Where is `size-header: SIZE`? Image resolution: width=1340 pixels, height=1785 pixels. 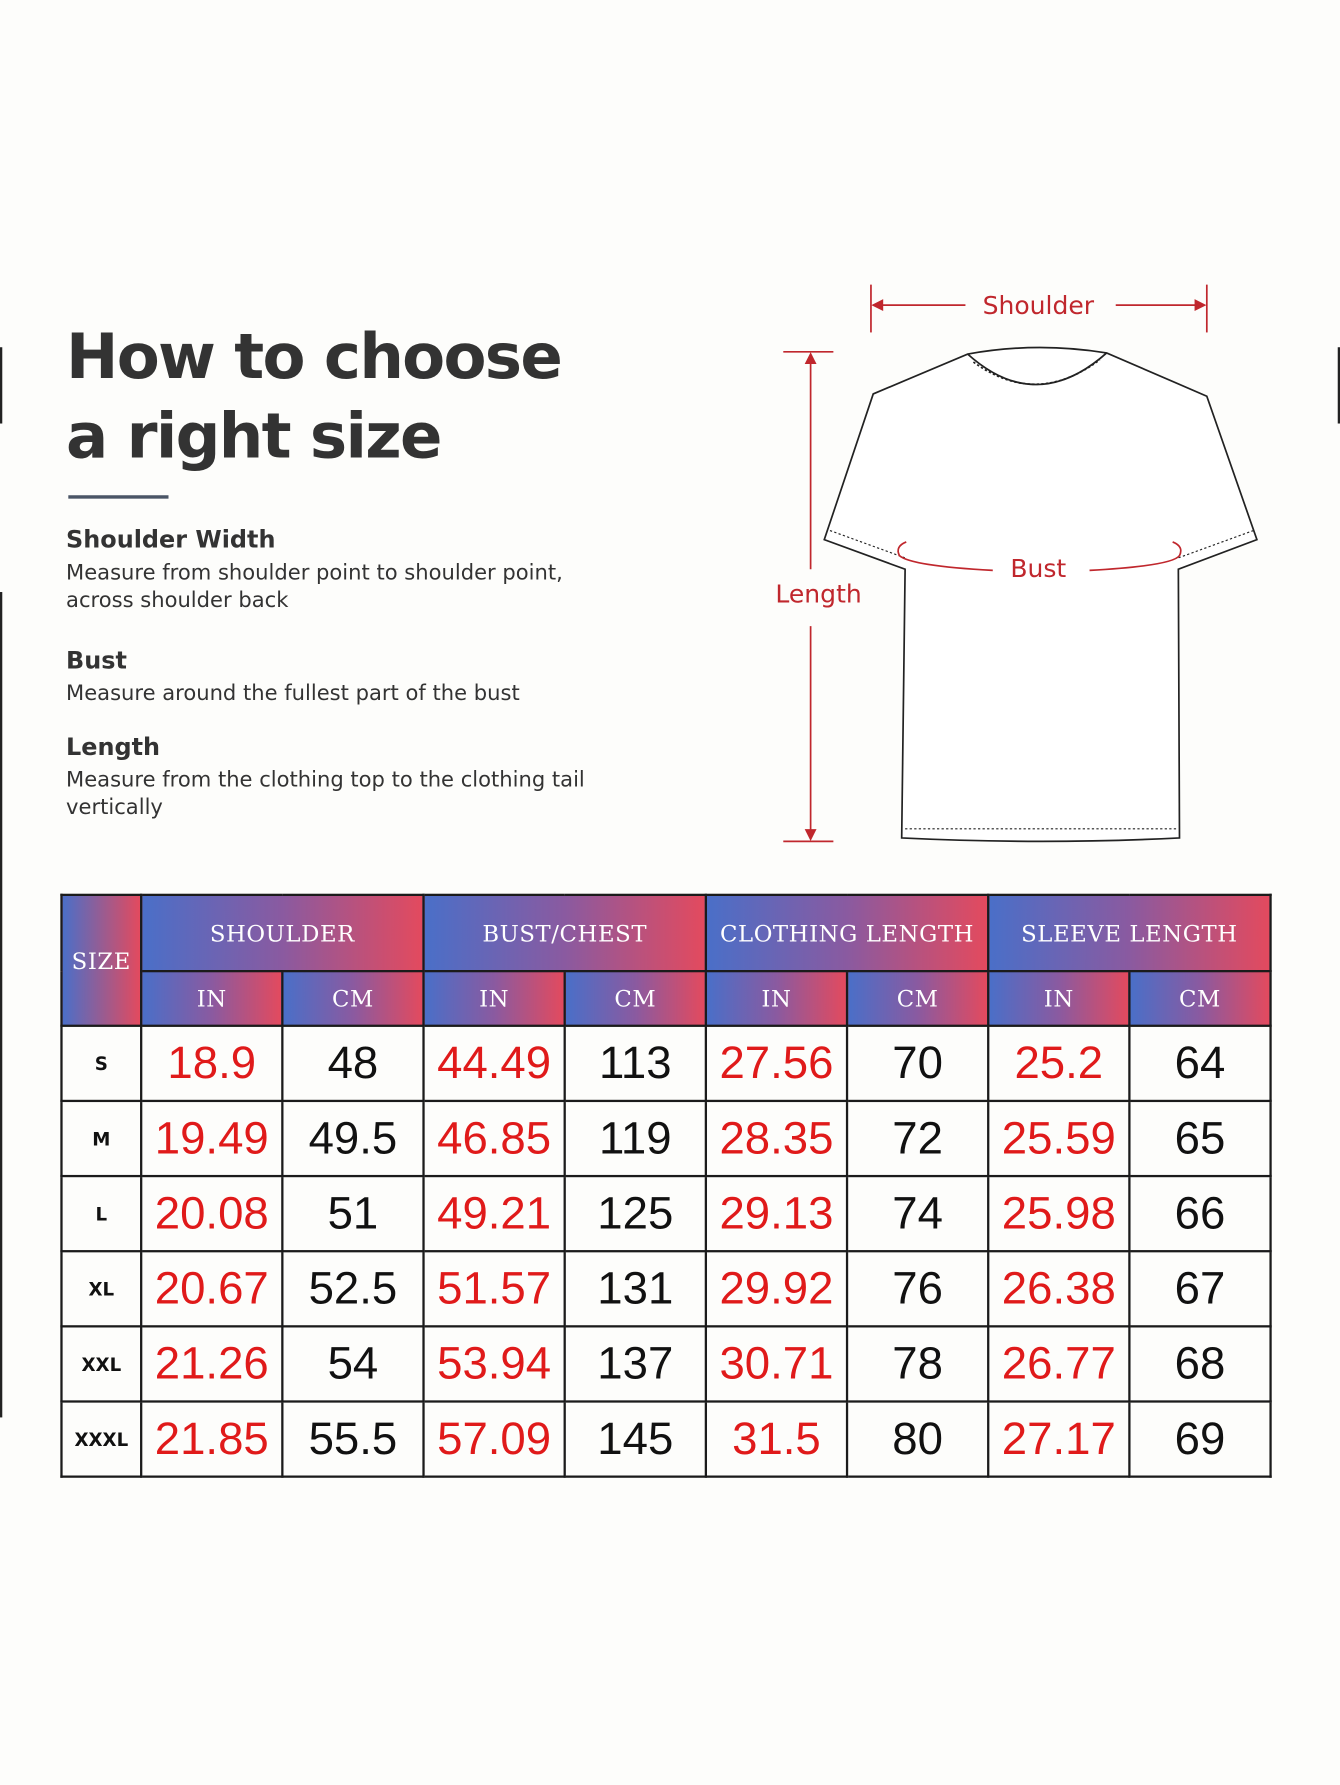
size-header: SIZE is located at coordinates (101, 960).